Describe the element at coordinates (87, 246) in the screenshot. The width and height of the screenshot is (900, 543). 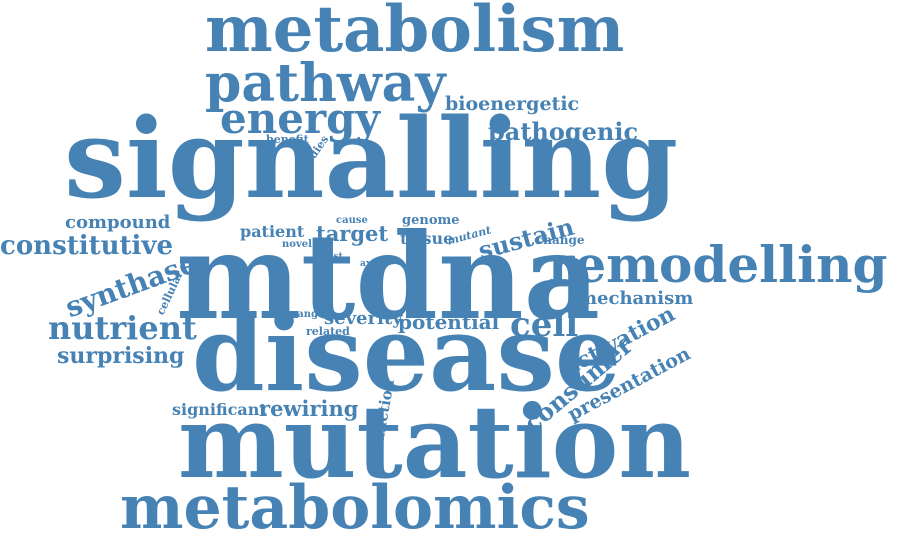
I see `word-constitutive: constitutive` at that location.